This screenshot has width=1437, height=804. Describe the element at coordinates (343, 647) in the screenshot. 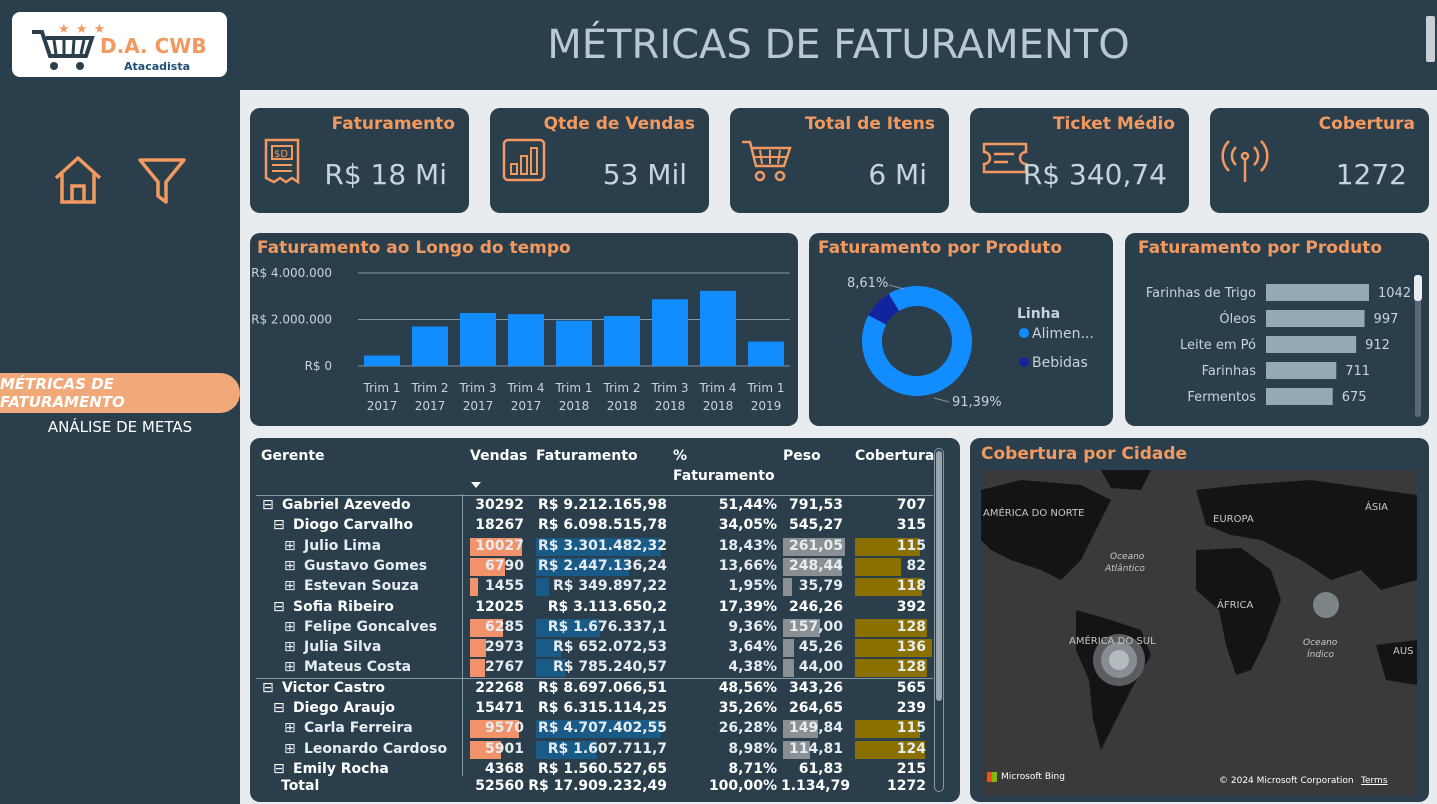

I see `gerente-name: Julia Silva` at that location.